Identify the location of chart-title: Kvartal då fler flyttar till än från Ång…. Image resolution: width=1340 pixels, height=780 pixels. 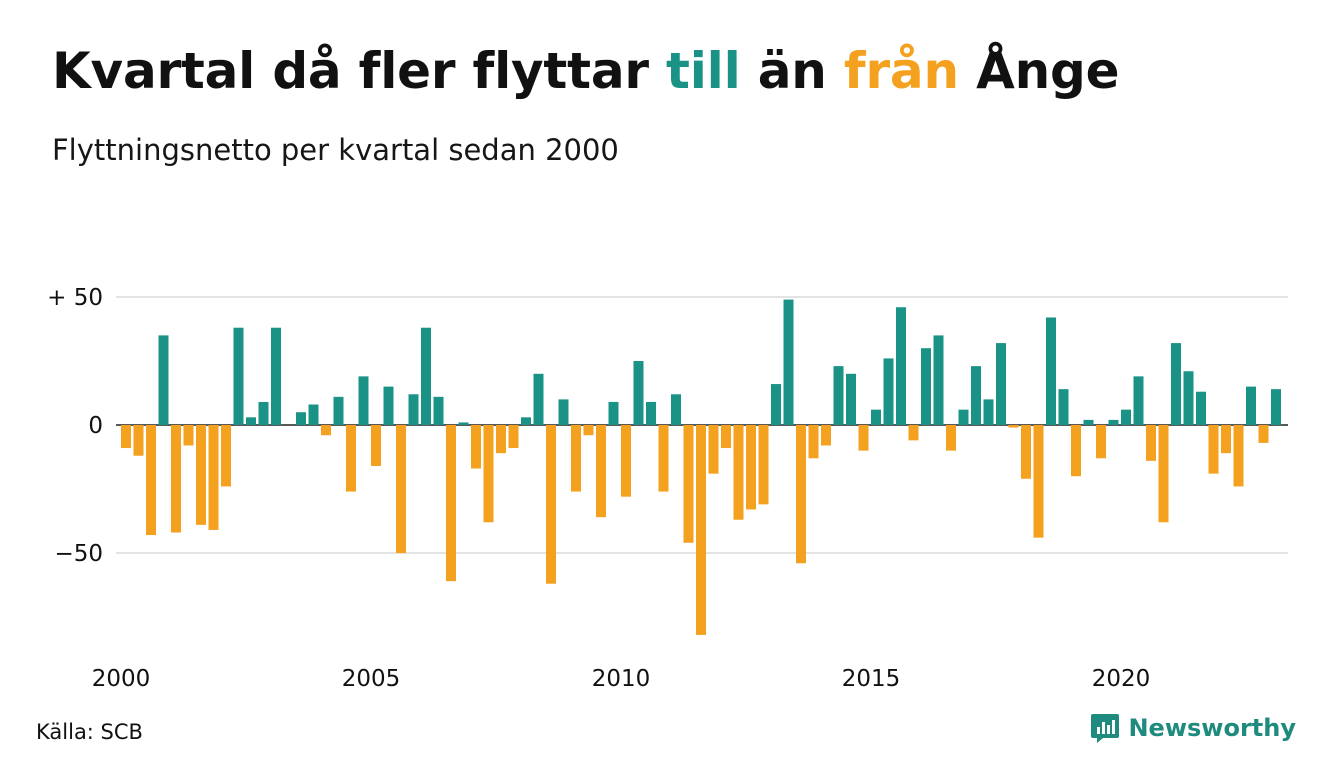
(585, 71).